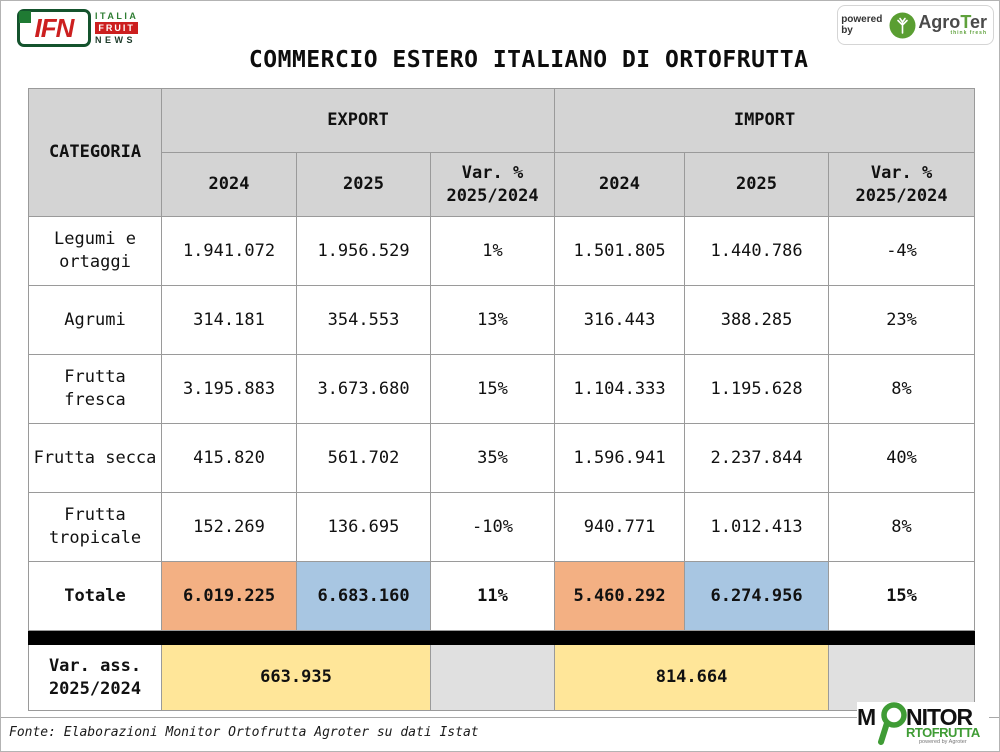 This screenshot has height=752, width=1000. I want to click on powered-by-agroter: powered by AgroTer think fresh, so click(915, 25).